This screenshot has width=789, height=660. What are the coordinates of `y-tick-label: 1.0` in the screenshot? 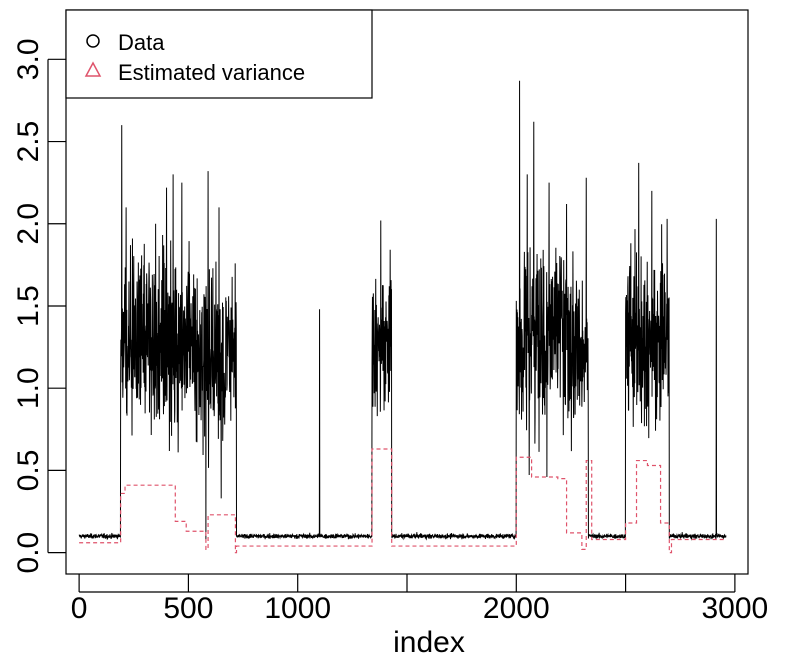 It's located at (28, 388).